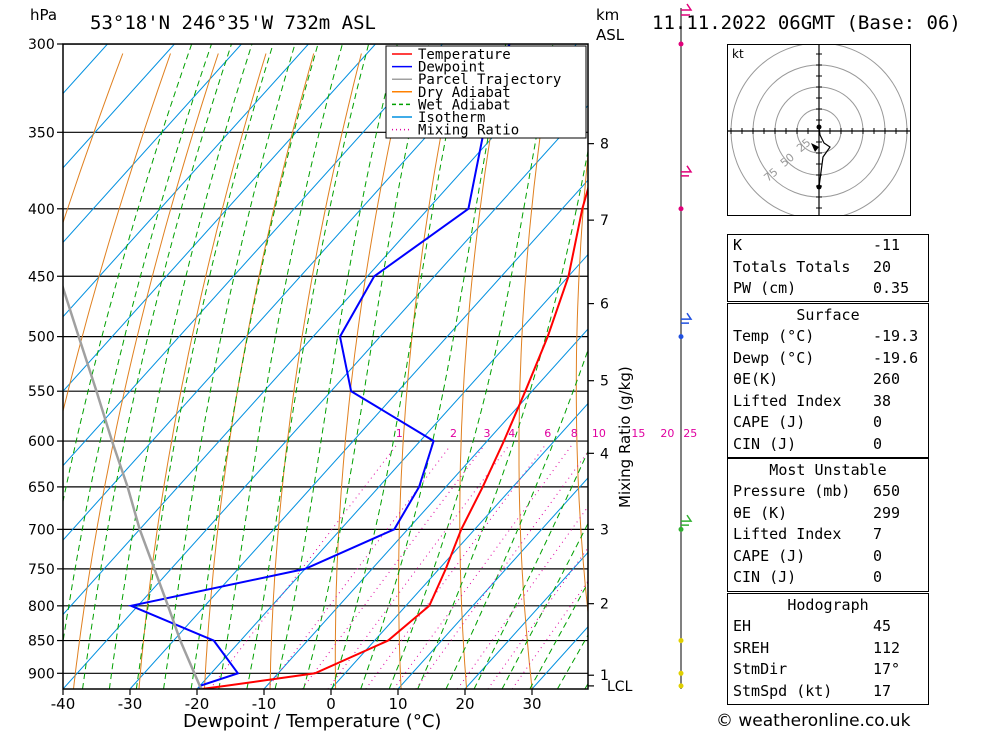 This screenshot has width=1000, height=733. Describe the element at coordinates (756, 379) in the screenshot. I see `row-key: θE(K)` at that location.